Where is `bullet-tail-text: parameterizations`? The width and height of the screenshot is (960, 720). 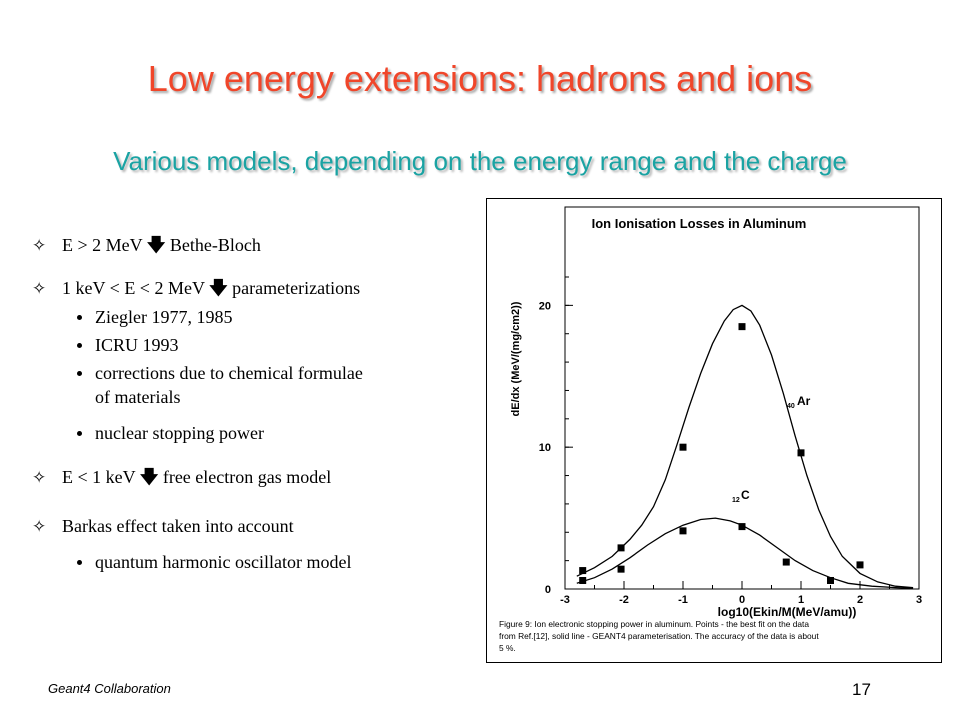
bullet-tail-text: parameterizations is located at coordinates (296, 288).